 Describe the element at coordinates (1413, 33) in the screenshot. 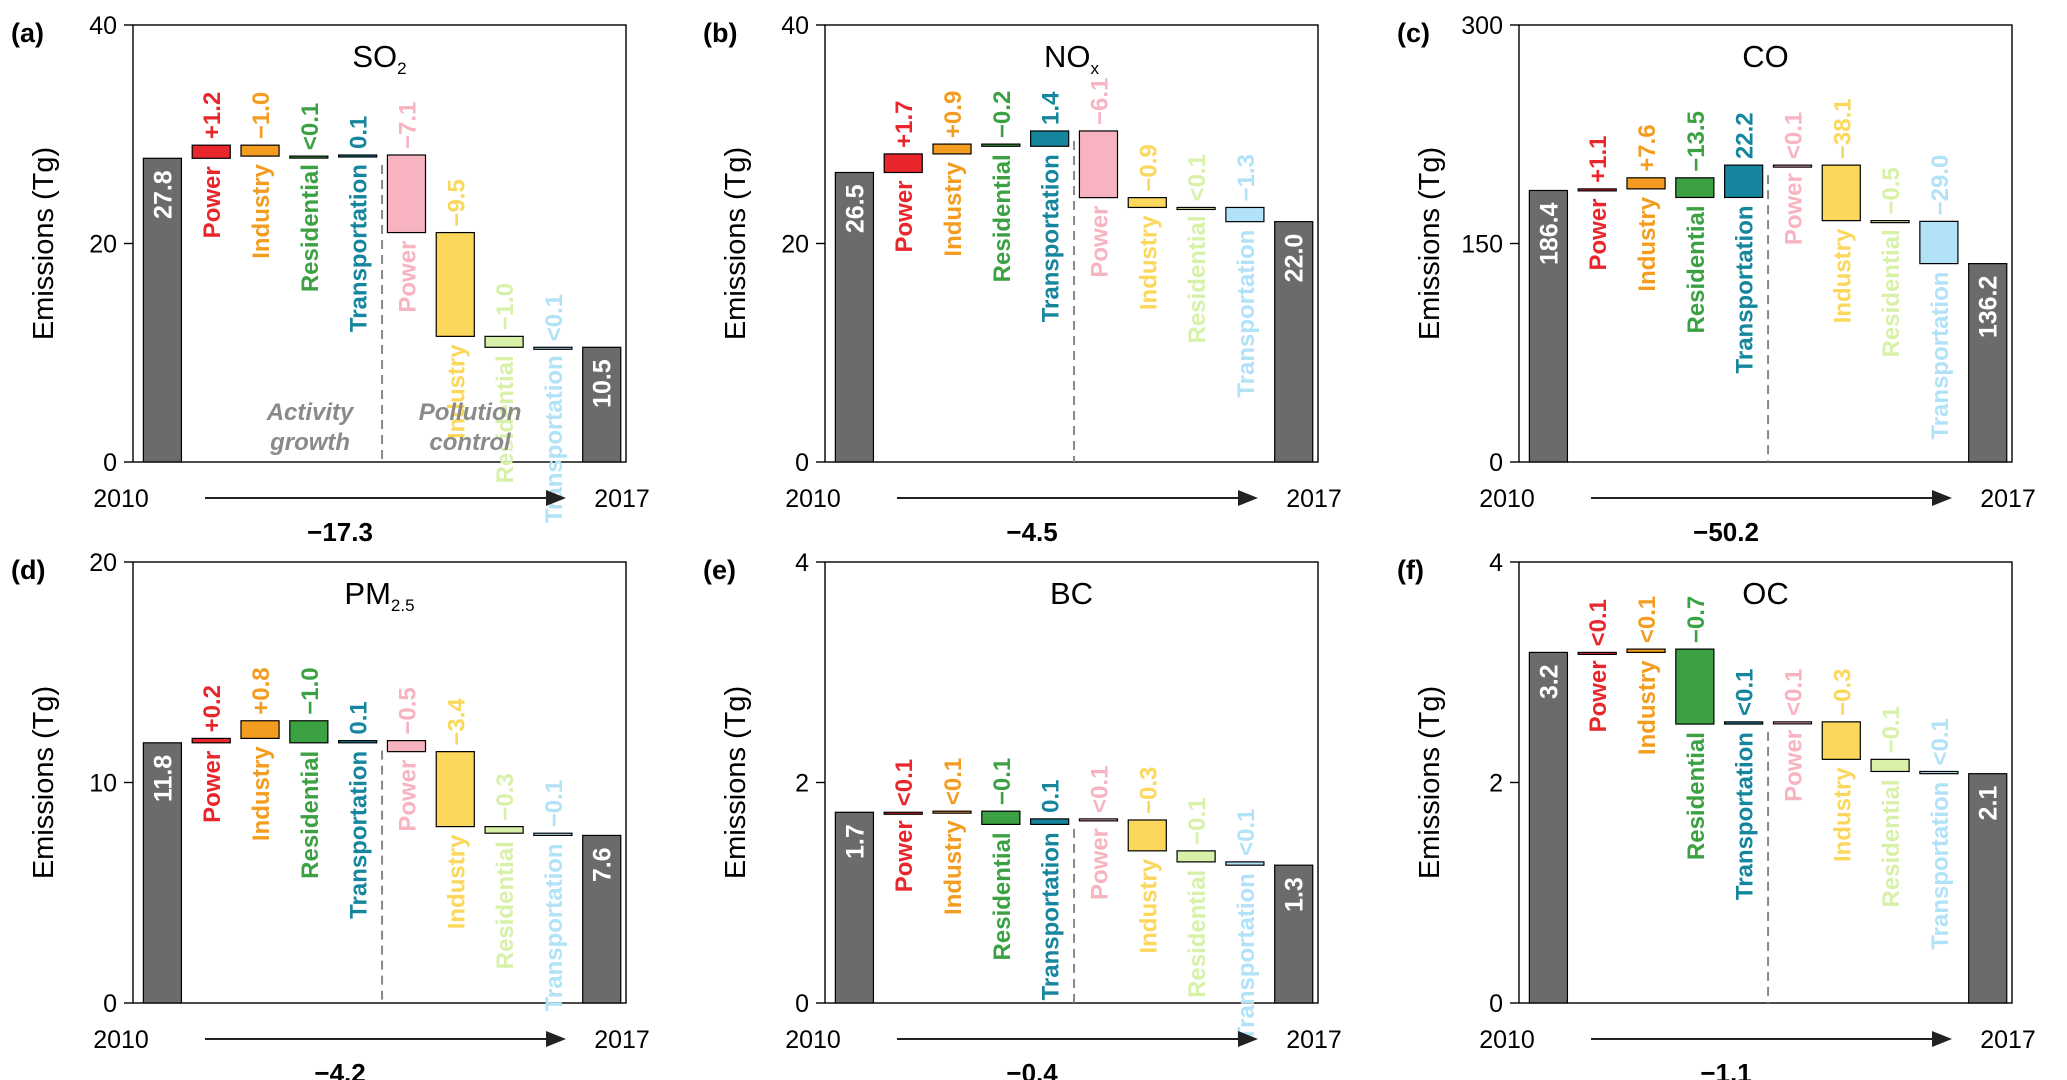

I see `panel-label: (c)` at that location.